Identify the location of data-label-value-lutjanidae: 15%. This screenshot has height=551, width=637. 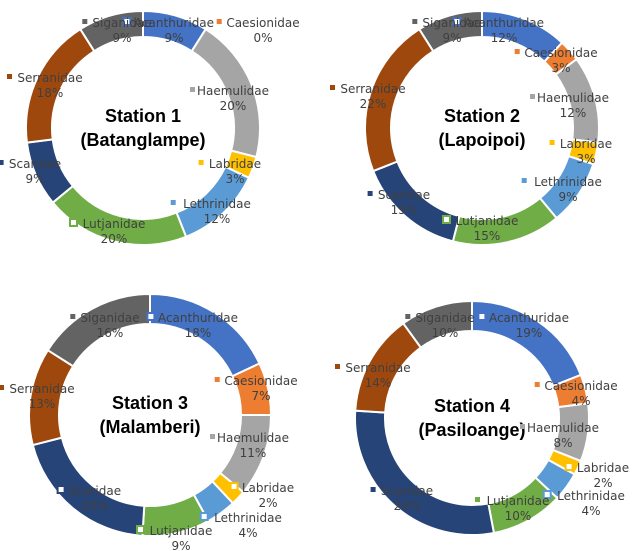
(487, 236).